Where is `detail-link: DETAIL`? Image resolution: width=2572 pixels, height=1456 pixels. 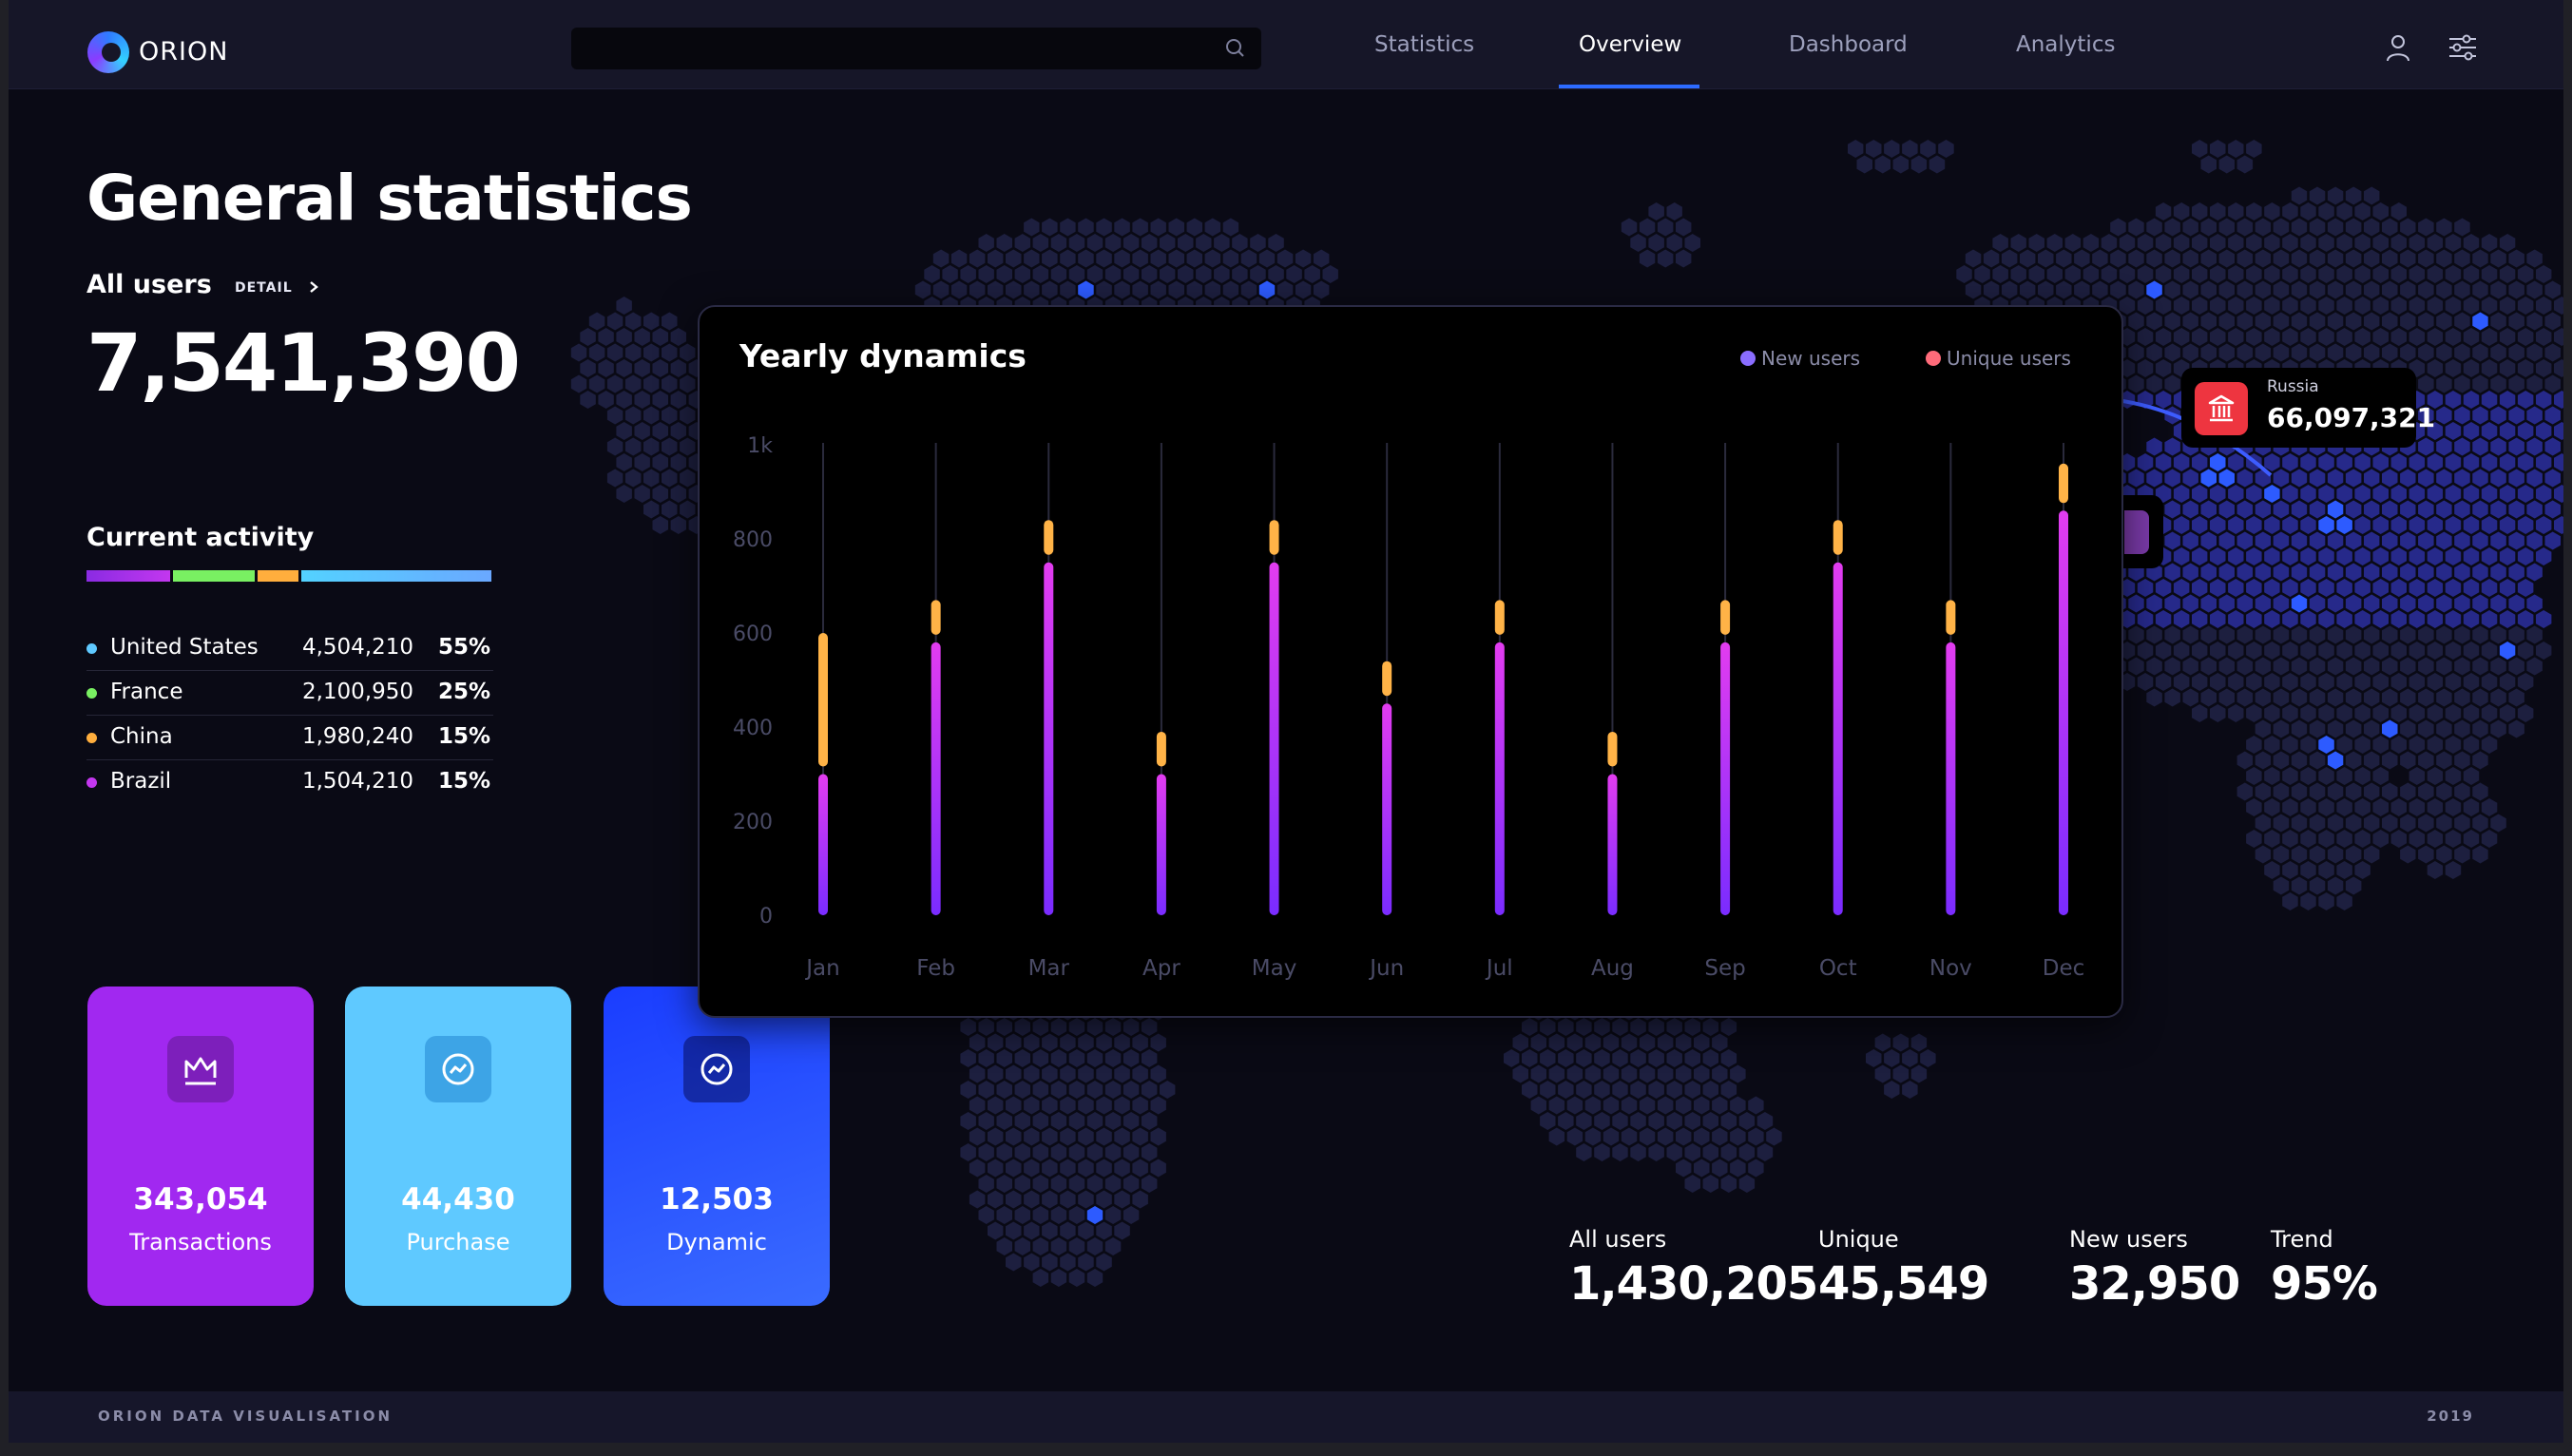
detail-link: DETAIL is located at coordinates (264, 288).